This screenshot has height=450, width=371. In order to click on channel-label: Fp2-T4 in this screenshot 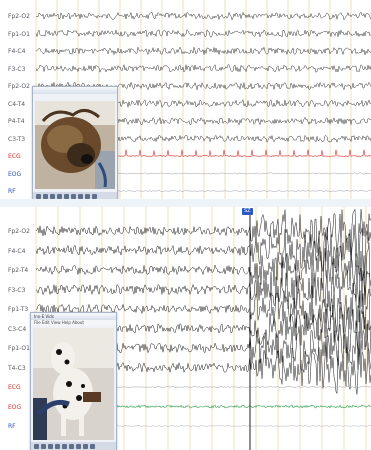, I will do `click(18, 270)`.